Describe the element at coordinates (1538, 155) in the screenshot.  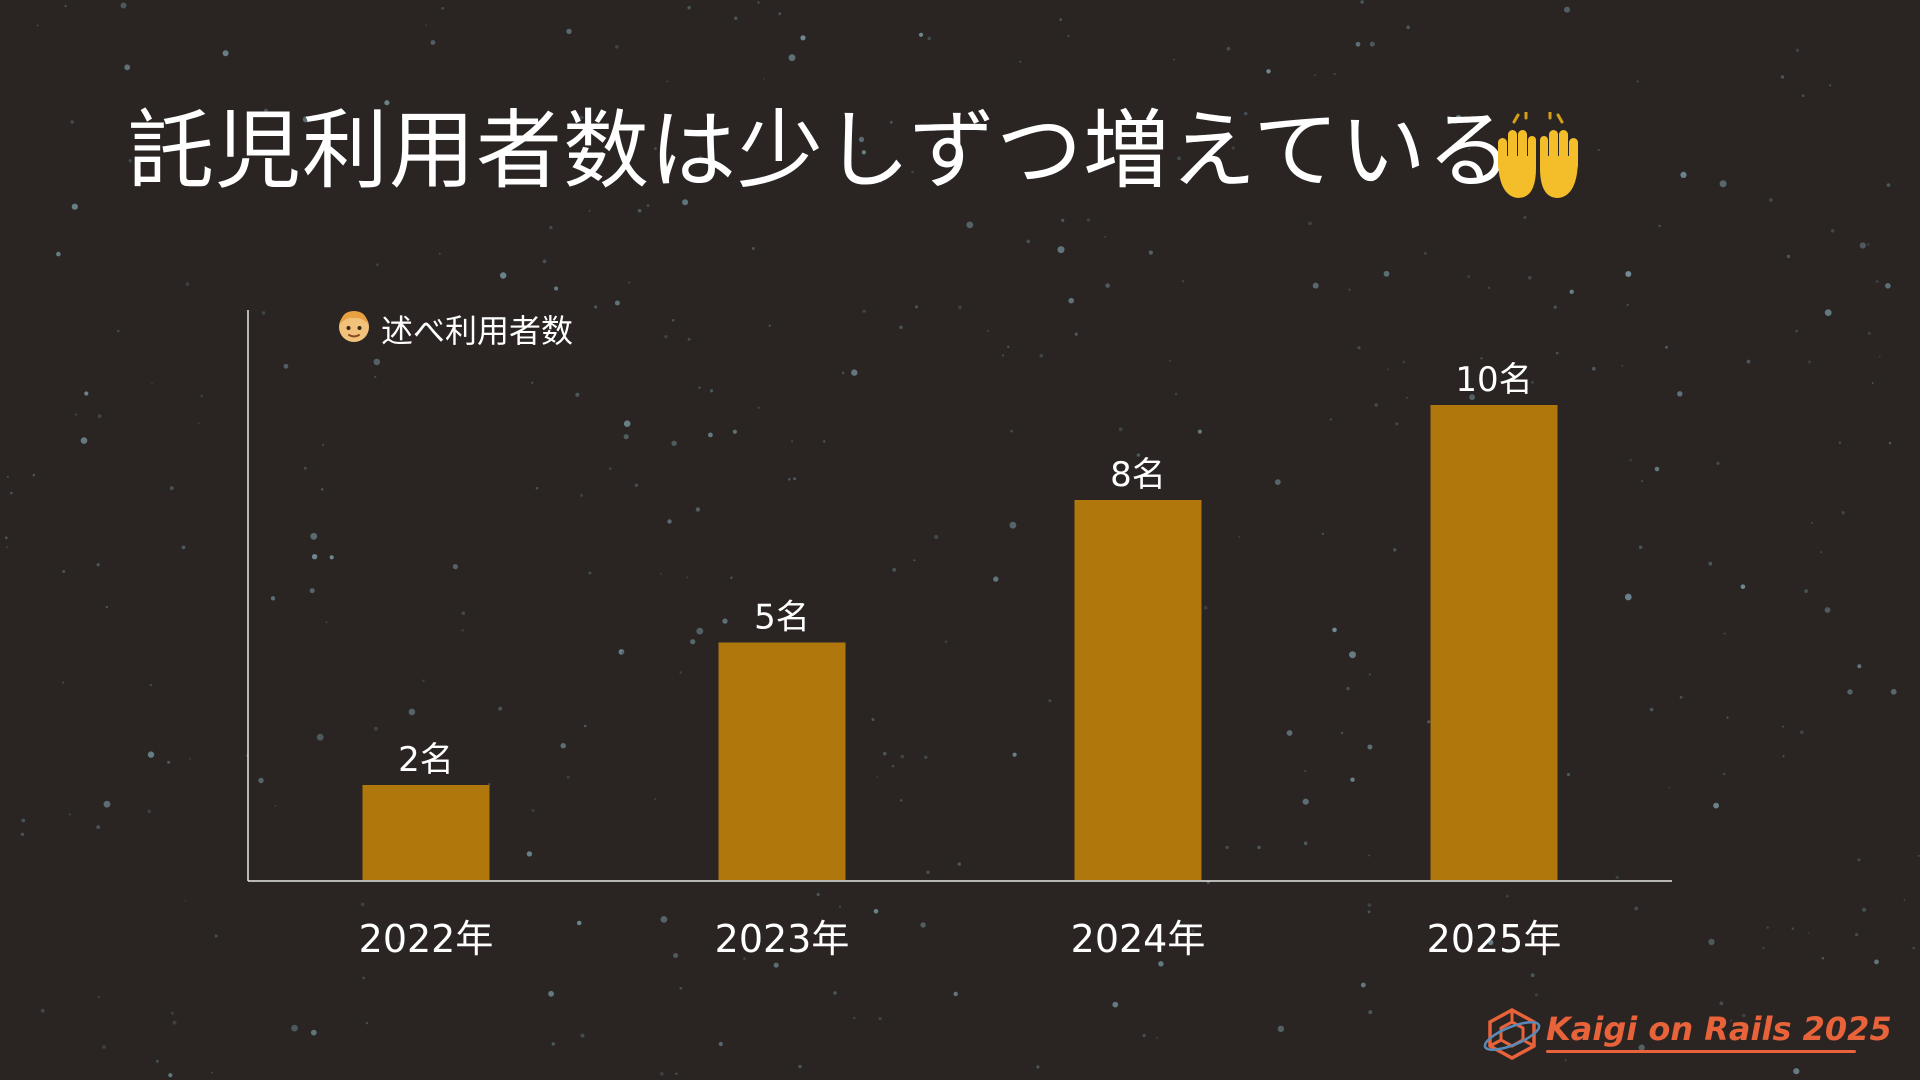
I see `raising-hands-icon` at that location.